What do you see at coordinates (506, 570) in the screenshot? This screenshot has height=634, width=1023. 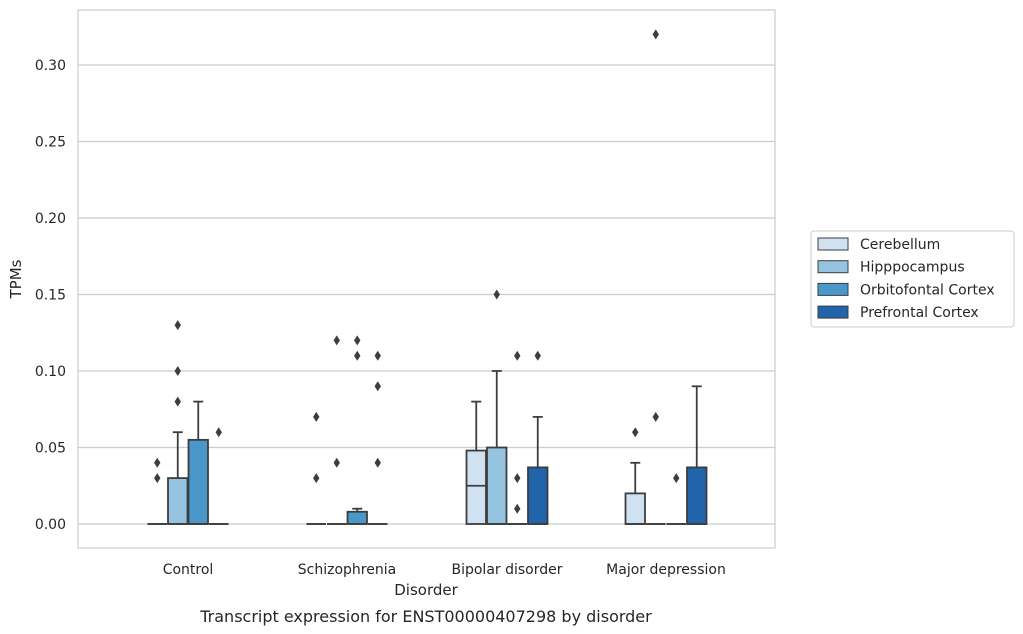 I see `x-tick-label: Bipolar disorder` at bounding box center [506, 570].